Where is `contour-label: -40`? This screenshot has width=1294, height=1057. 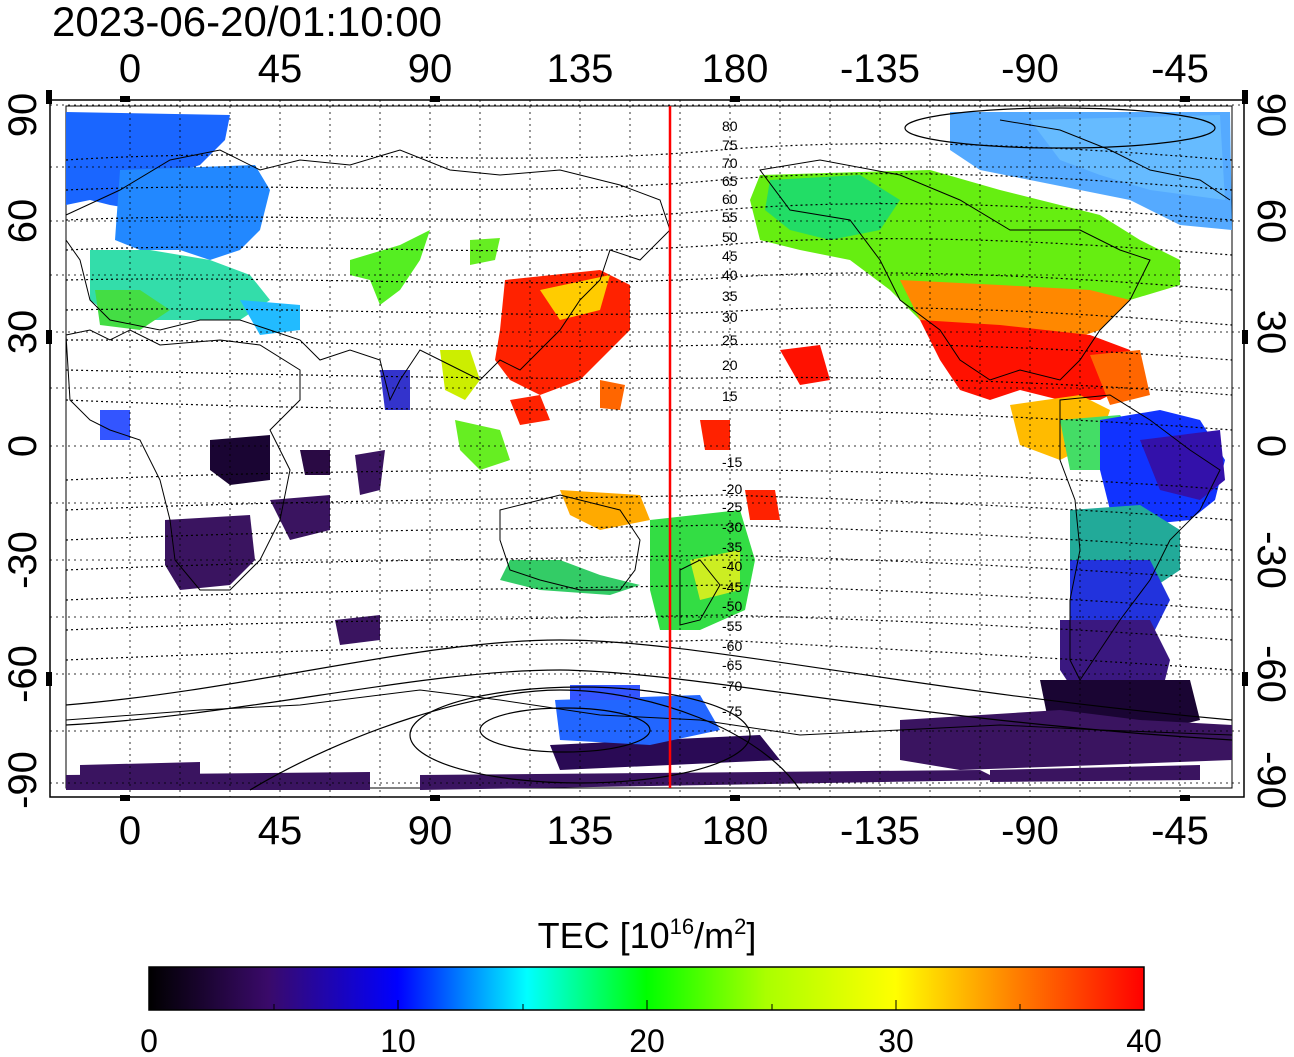
contour-label: -40 is located at coordinates (732, 566).